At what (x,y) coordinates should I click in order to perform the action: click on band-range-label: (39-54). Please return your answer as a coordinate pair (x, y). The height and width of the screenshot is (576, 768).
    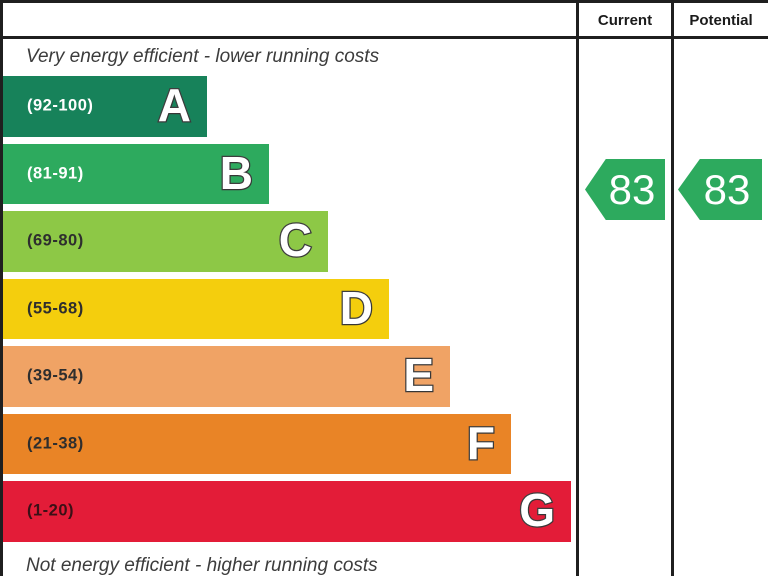
    Looking at the image, I should click on (55, 375).